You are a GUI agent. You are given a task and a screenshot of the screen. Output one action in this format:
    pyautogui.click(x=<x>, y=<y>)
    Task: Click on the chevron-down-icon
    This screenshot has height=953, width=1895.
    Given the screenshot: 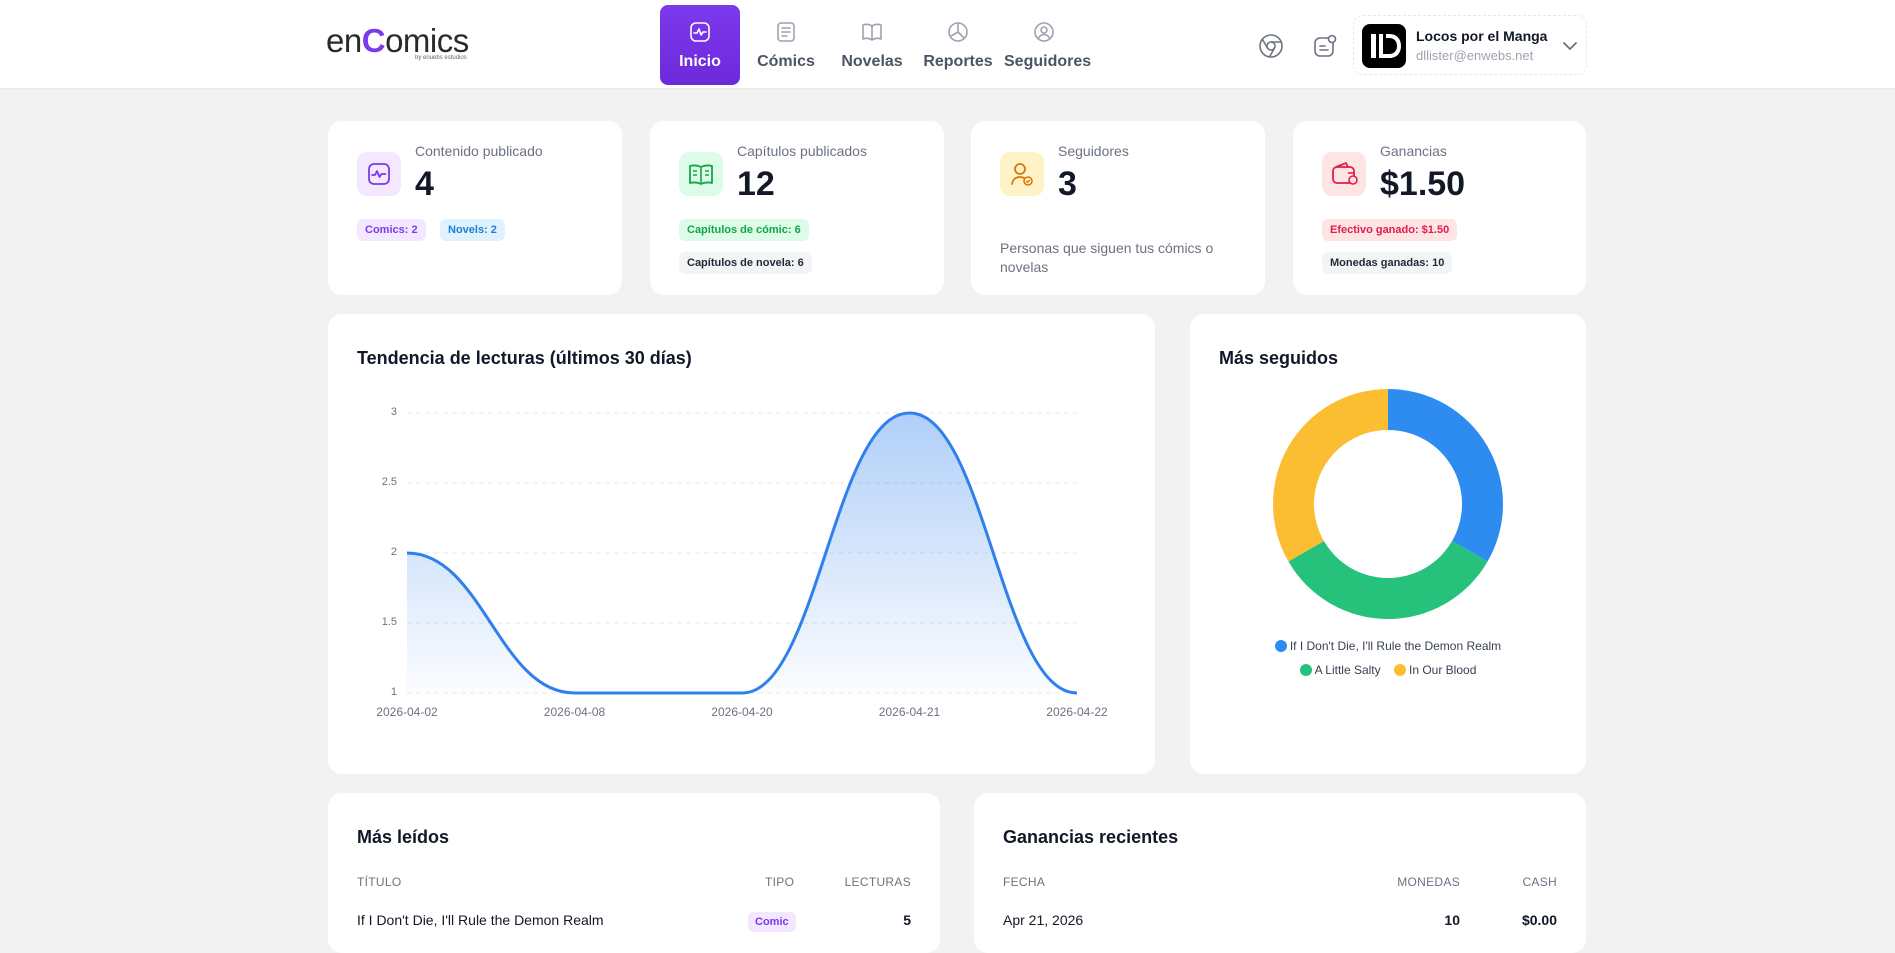 What is the action you would take?
    pyautogui.click(x=1570, y=46)
    